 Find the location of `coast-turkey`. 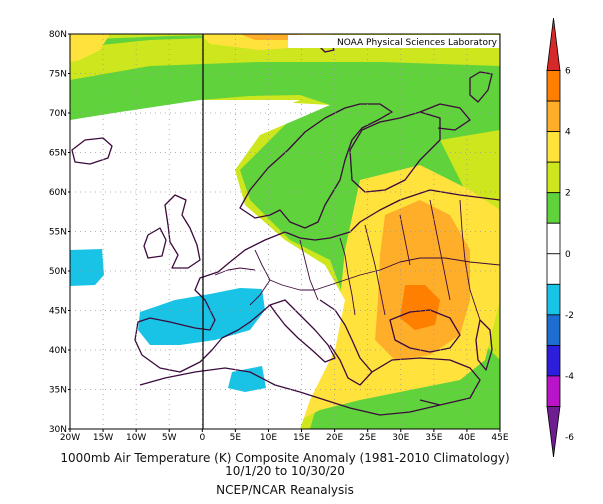

coast-turkey is located at coordinates (426, 381).